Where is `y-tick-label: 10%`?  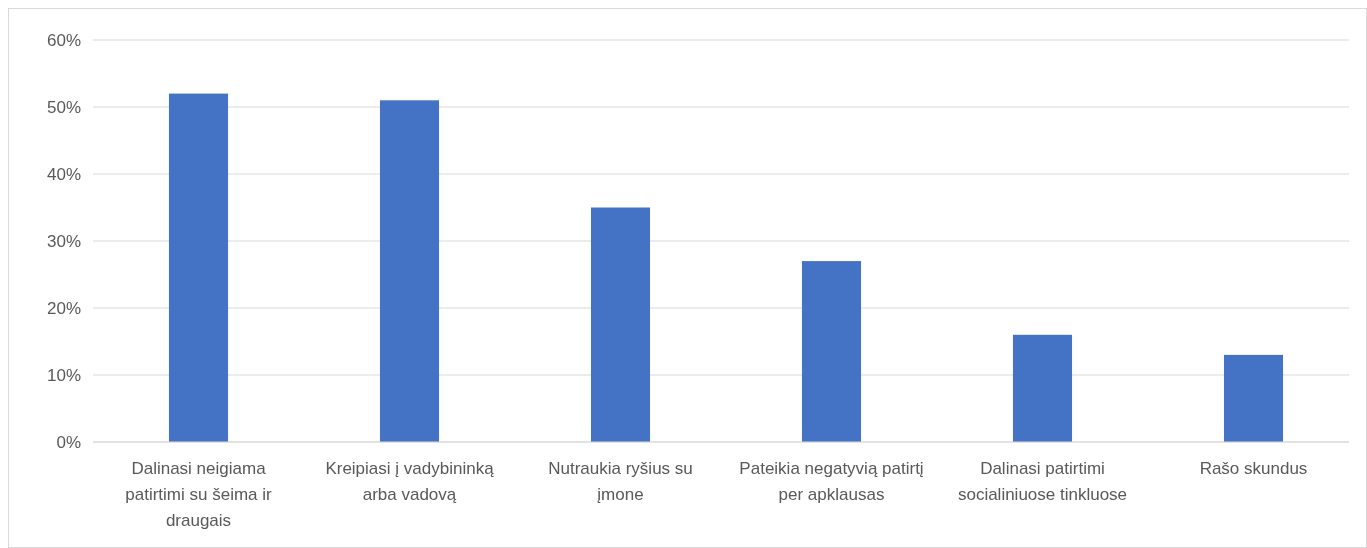 y-tick-label: 10% is located at coordinates (63, 375).